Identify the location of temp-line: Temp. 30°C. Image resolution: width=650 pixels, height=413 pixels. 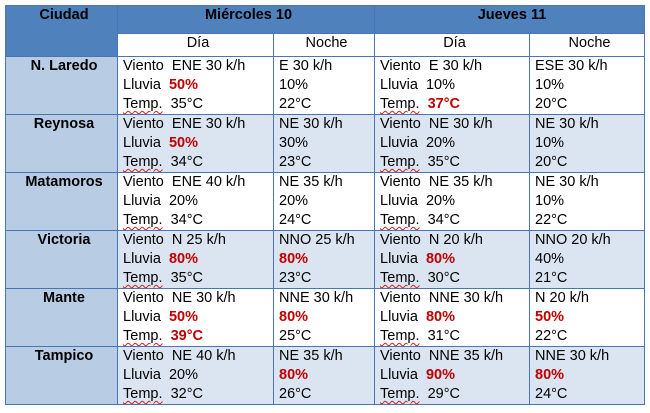
(454, 278).